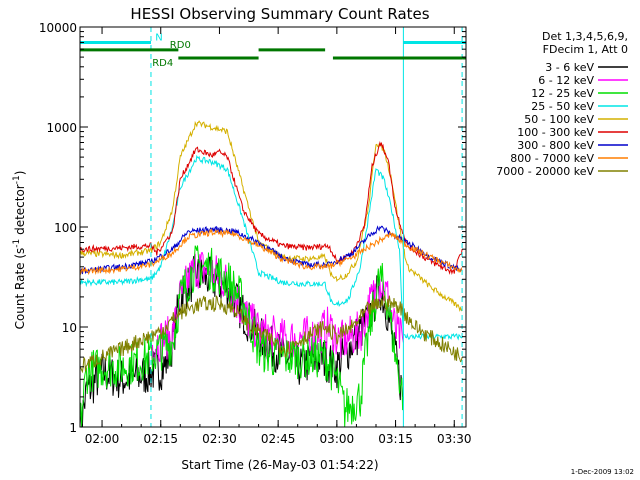 This screenshot has width=640, height=480. What do you see at coordinates (73, 428) in the screenshot?
I see `y-tick-label: 1` at bounding box center [73, 428].